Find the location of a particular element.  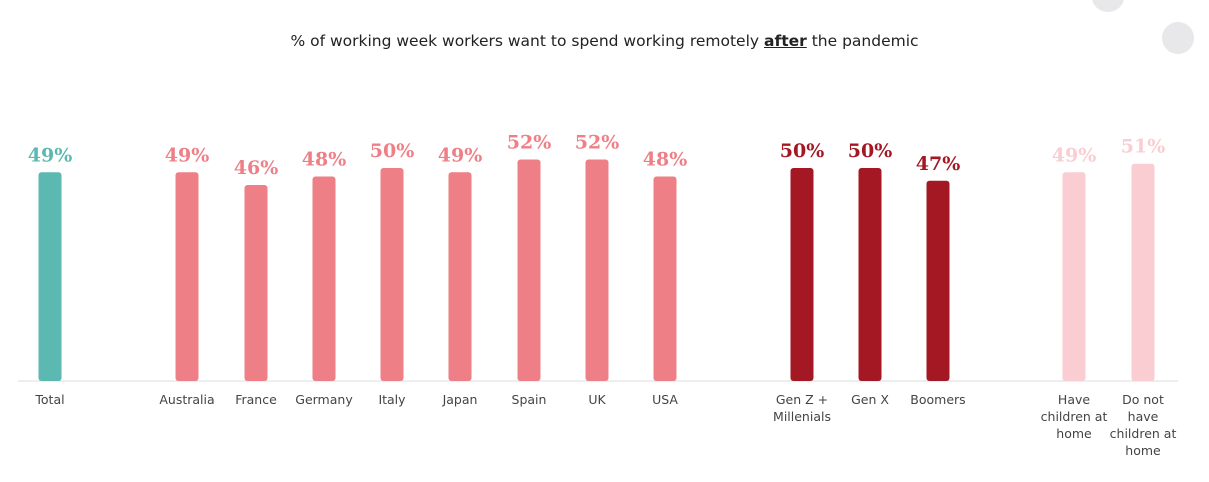

category-label-country-4: Japan is located at coordinates (460, 399).